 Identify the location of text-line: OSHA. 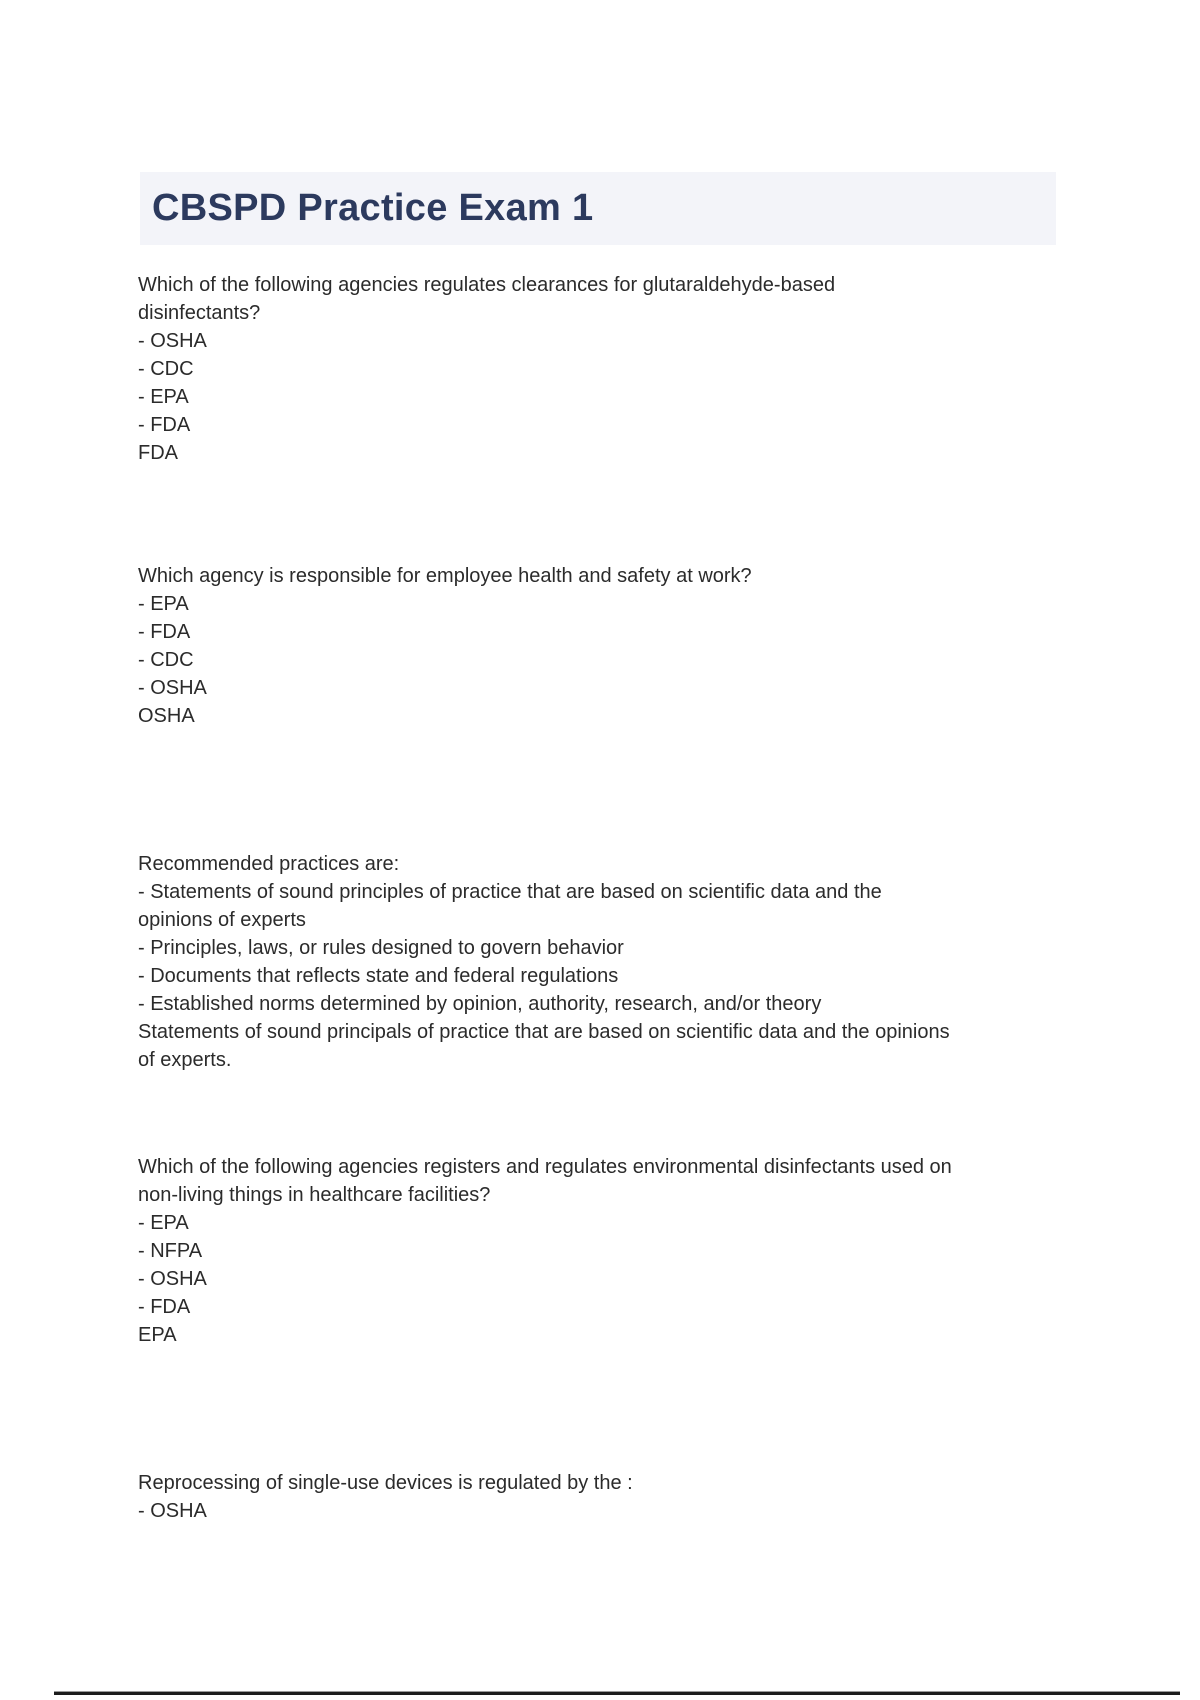
(166, 716).